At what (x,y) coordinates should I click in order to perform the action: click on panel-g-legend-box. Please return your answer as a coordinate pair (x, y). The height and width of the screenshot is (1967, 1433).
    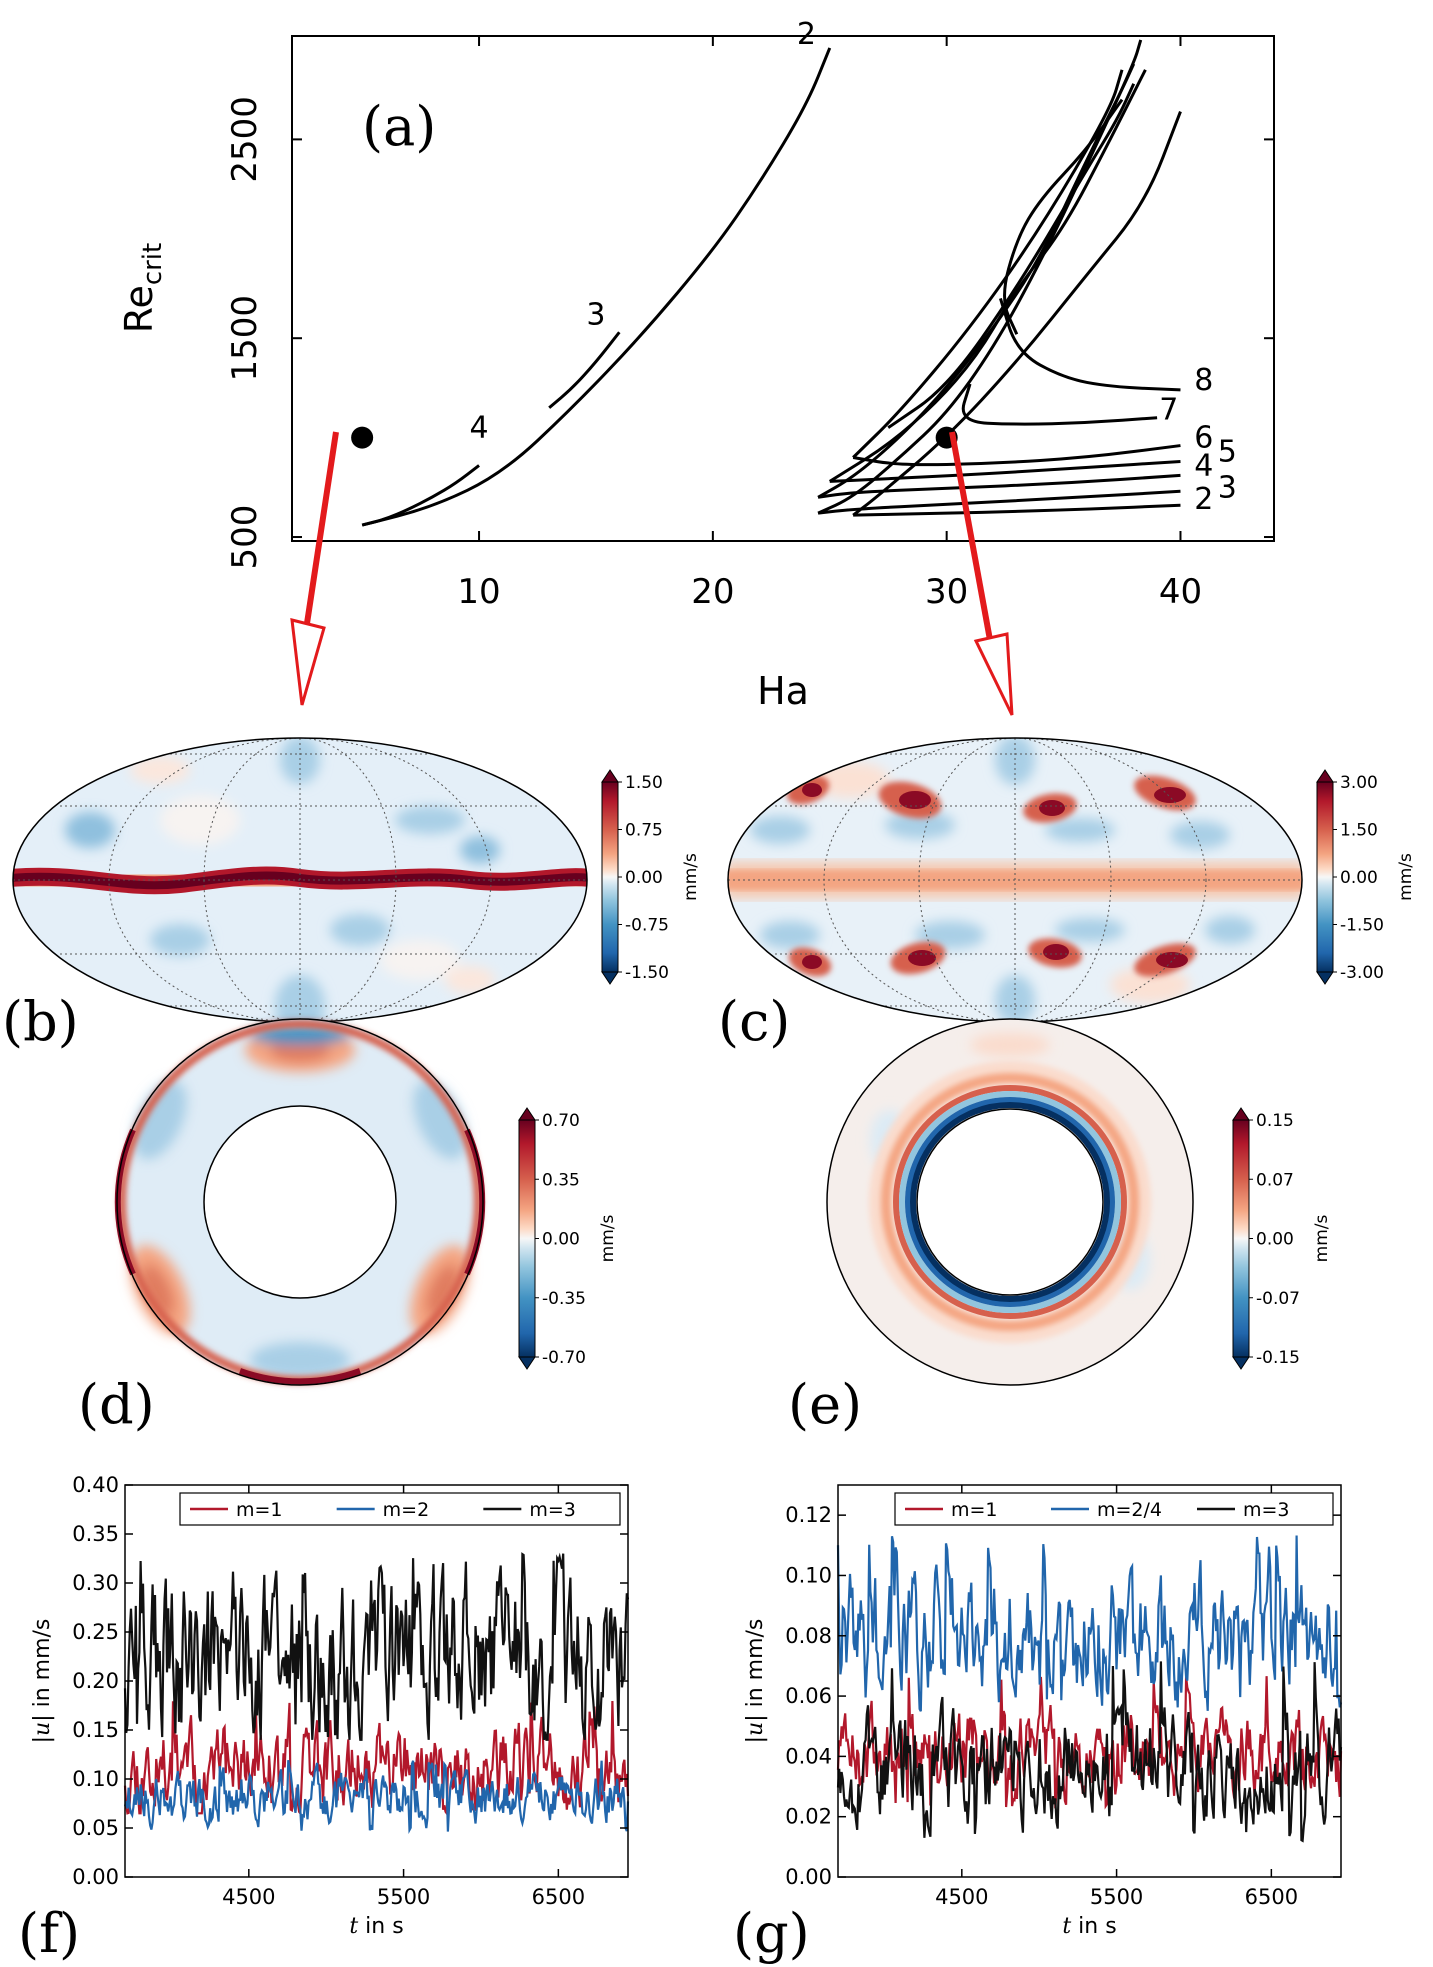
    Looking at the image, I should click on (1114, 1509).